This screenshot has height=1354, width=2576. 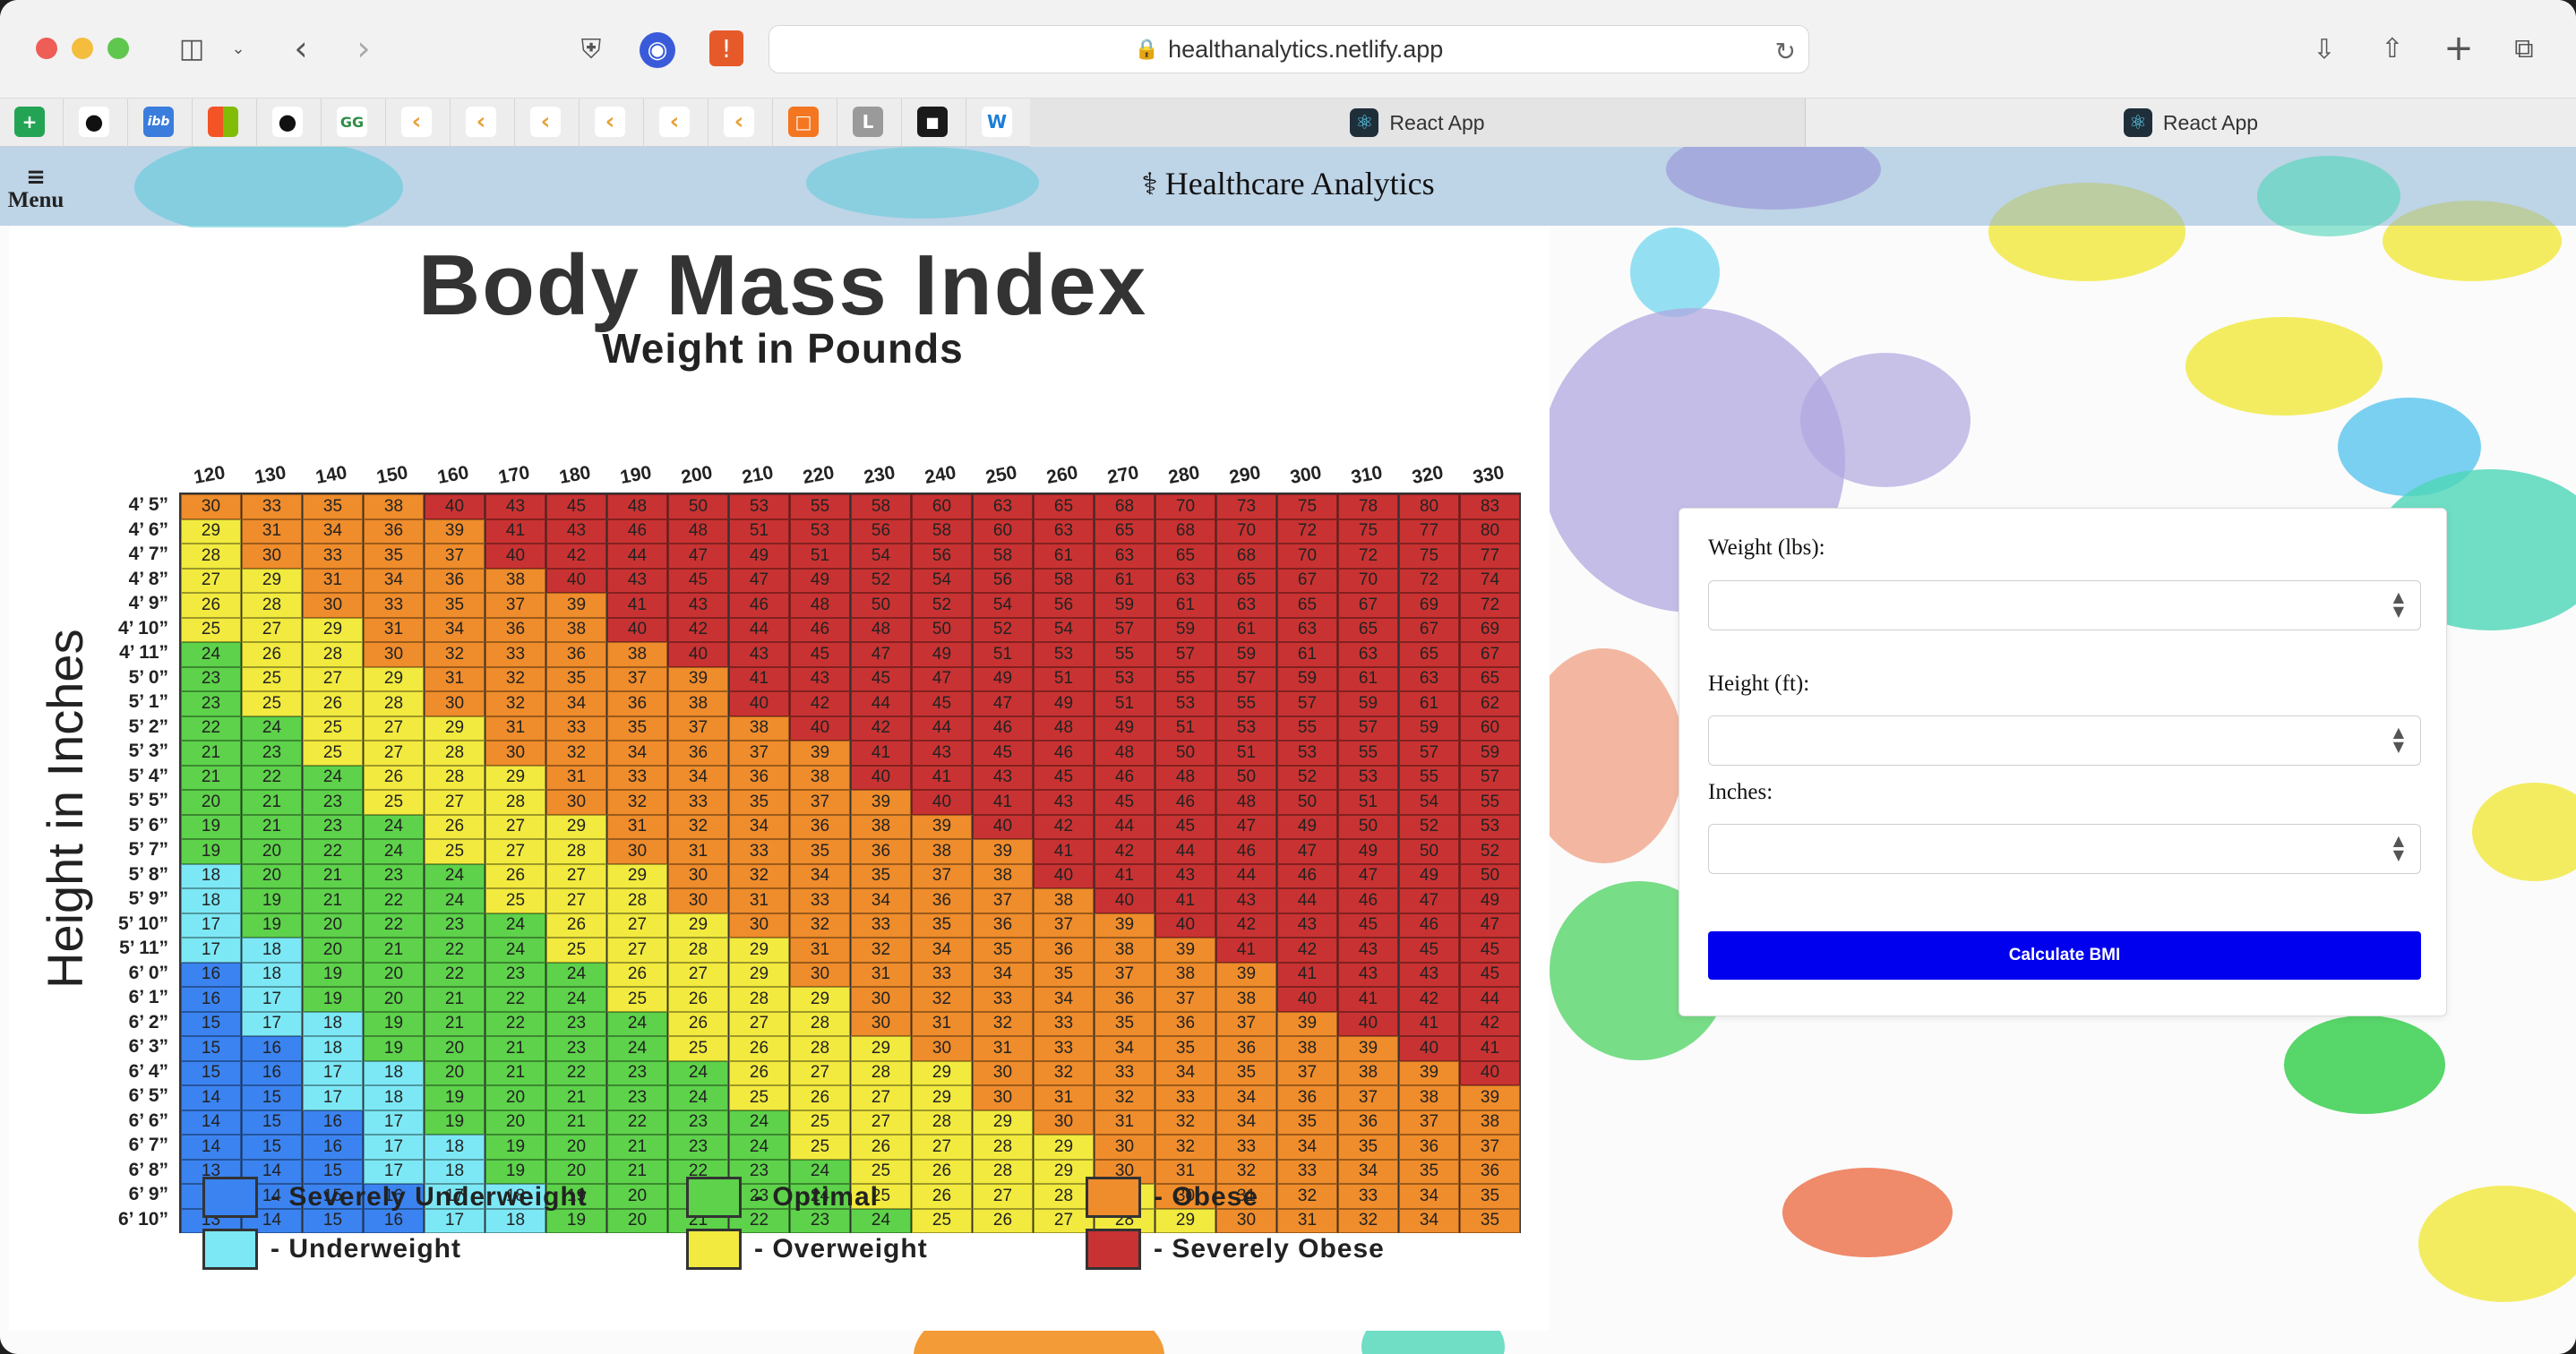 I want to click on microsoft-icon, so click(x=223, y=122).